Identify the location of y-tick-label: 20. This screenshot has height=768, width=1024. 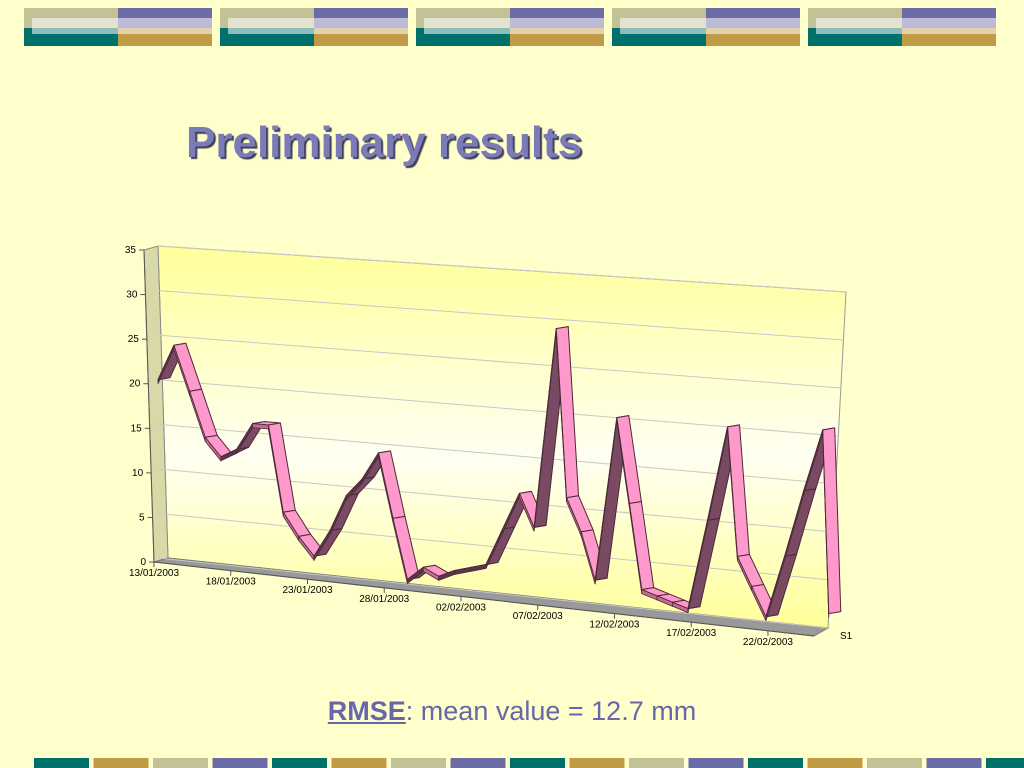
(135, 384).